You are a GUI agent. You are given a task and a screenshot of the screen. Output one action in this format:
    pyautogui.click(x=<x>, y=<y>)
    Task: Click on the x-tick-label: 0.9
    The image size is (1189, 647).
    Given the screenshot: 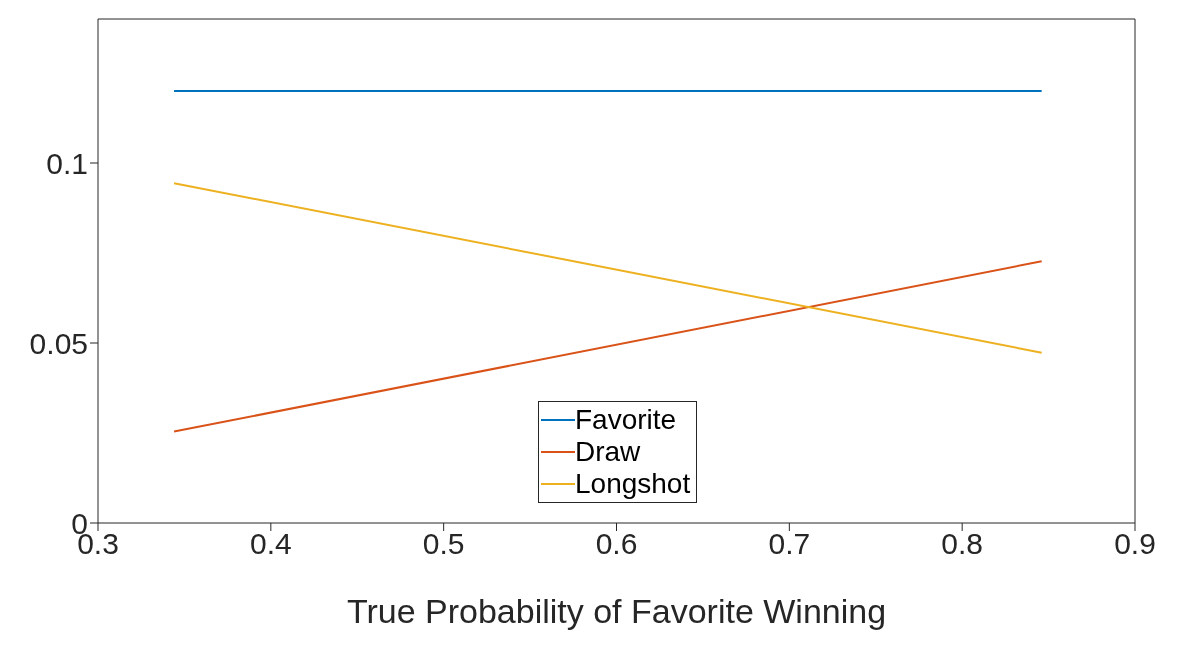 What is the action you would take?
    pyautogui.click(x=1135, y=544)
    